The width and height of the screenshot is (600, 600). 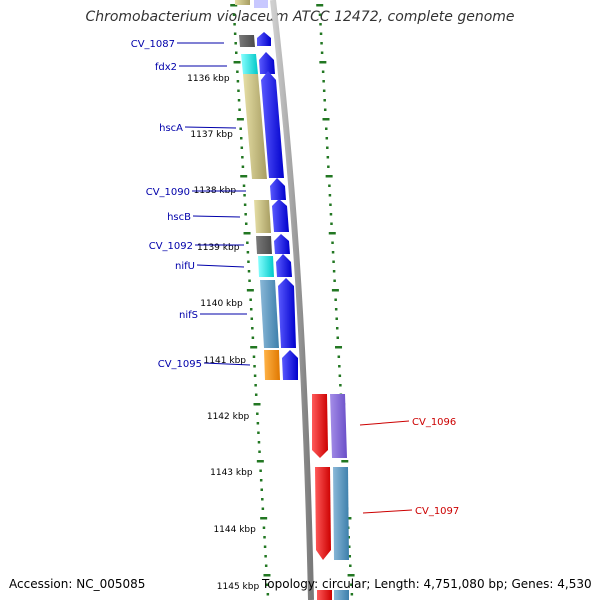 What do you see at coordinates (185, 266) in the screenshot?
I see `gene-label: nifU` at bounding box center [185, 266].